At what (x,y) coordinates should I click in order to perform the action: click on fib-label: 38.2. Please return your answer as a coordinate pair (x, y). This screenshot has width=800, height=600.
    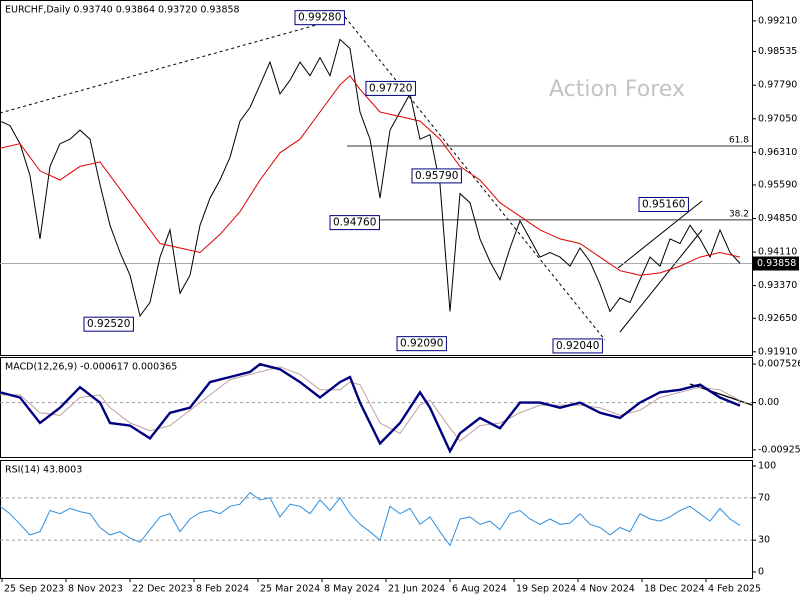
    Looking at the image, I should click on (739, 214).